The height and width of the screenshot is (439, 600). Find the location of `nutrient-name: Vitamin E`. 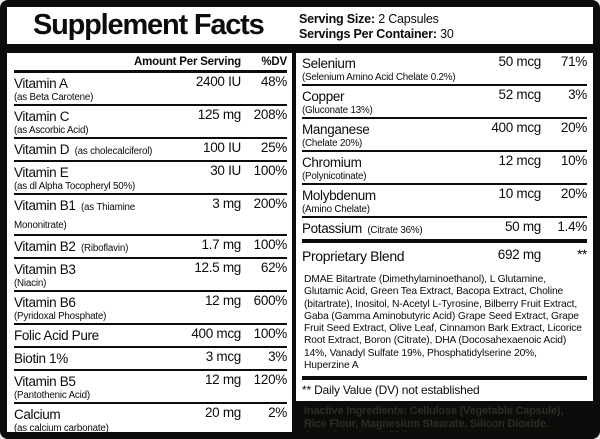

nutrient-name: Vitamin E is located at coordinates (41, 172).